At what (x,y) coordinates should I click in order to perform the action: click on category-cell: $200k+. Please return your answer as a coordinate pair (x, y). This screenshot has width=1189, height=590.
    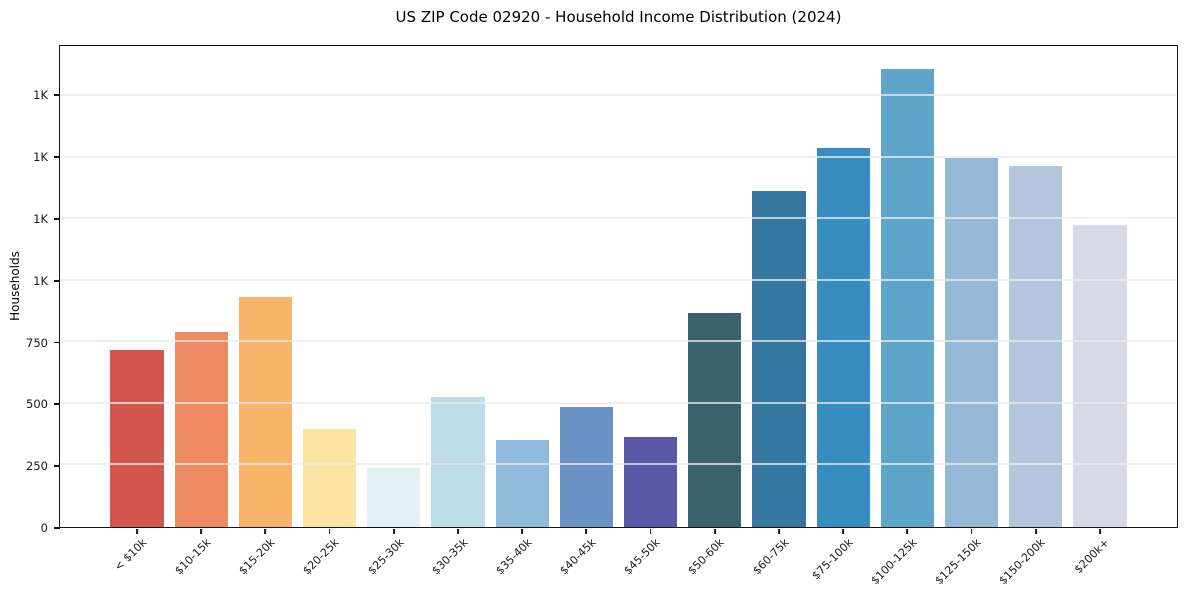
    Looking at the image, I should click on (1100, 311).